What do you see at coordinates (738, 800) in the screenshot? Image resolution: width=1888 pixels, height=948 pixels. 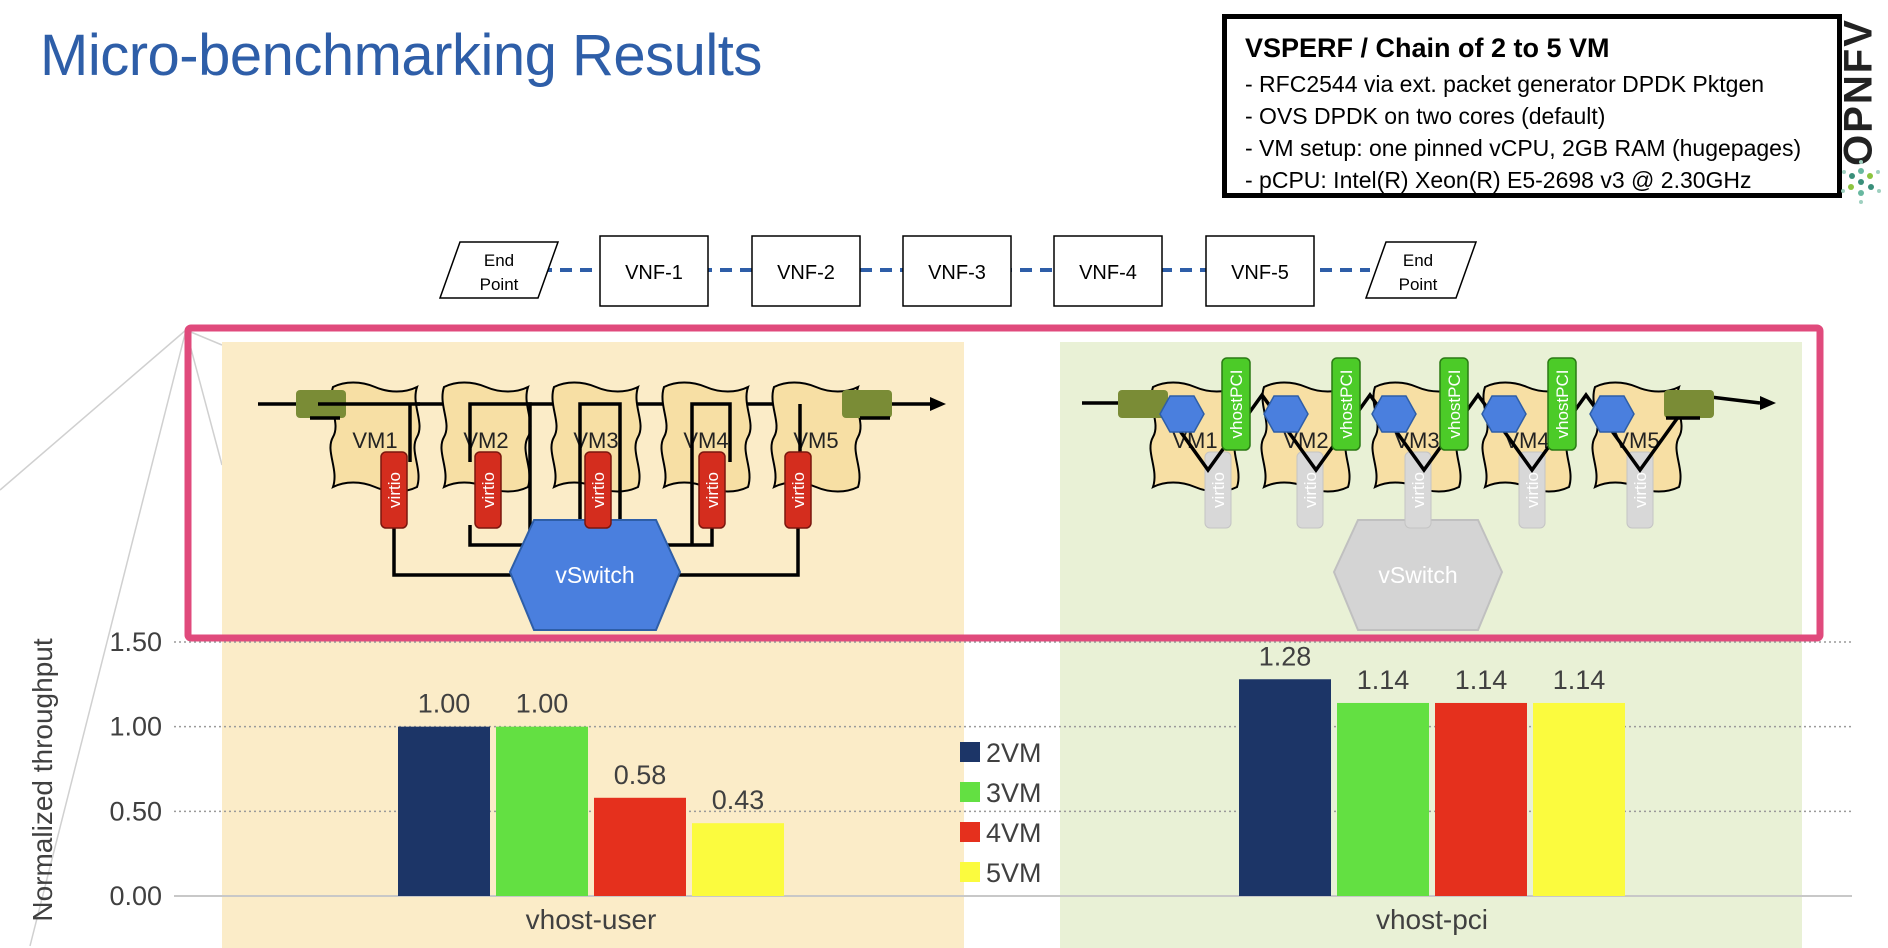 I see `bar-value-label: 0.43` at bounding box center [738, 800].